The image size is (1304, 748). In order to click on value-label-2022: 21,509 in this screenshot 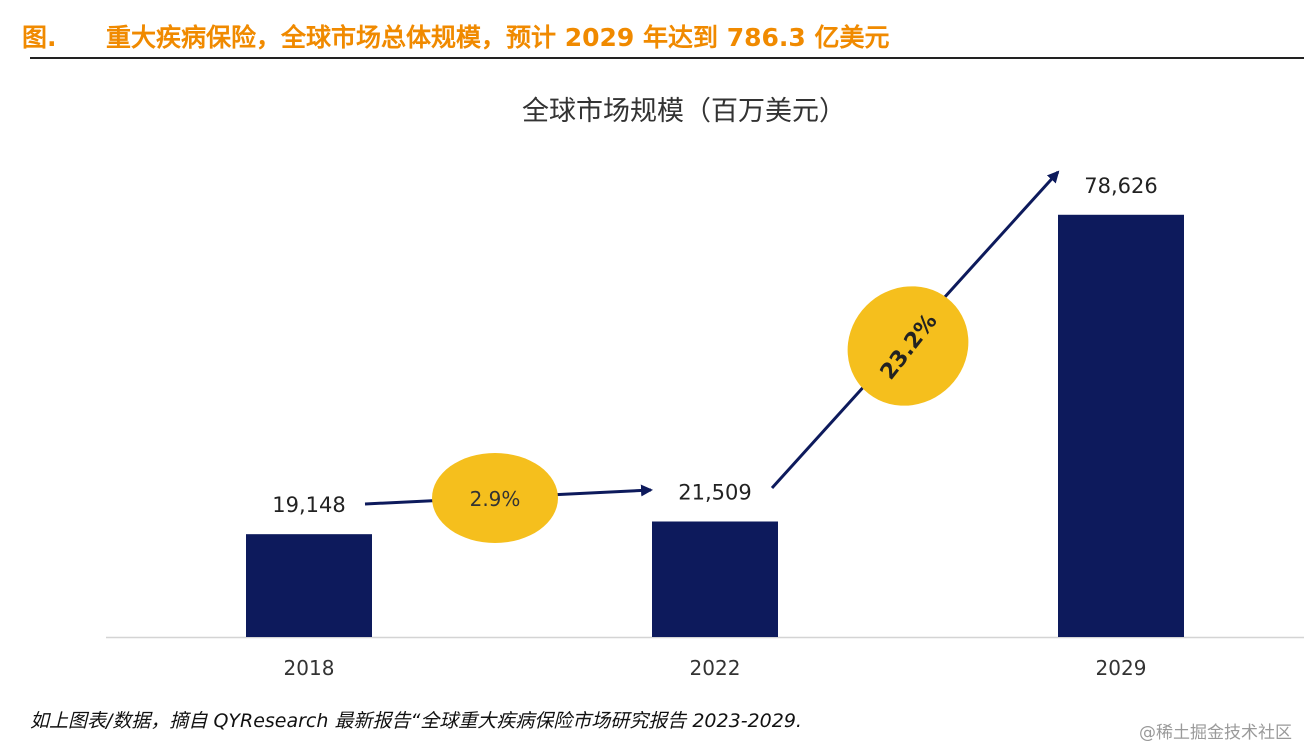, I will do `click(714, 492)`.